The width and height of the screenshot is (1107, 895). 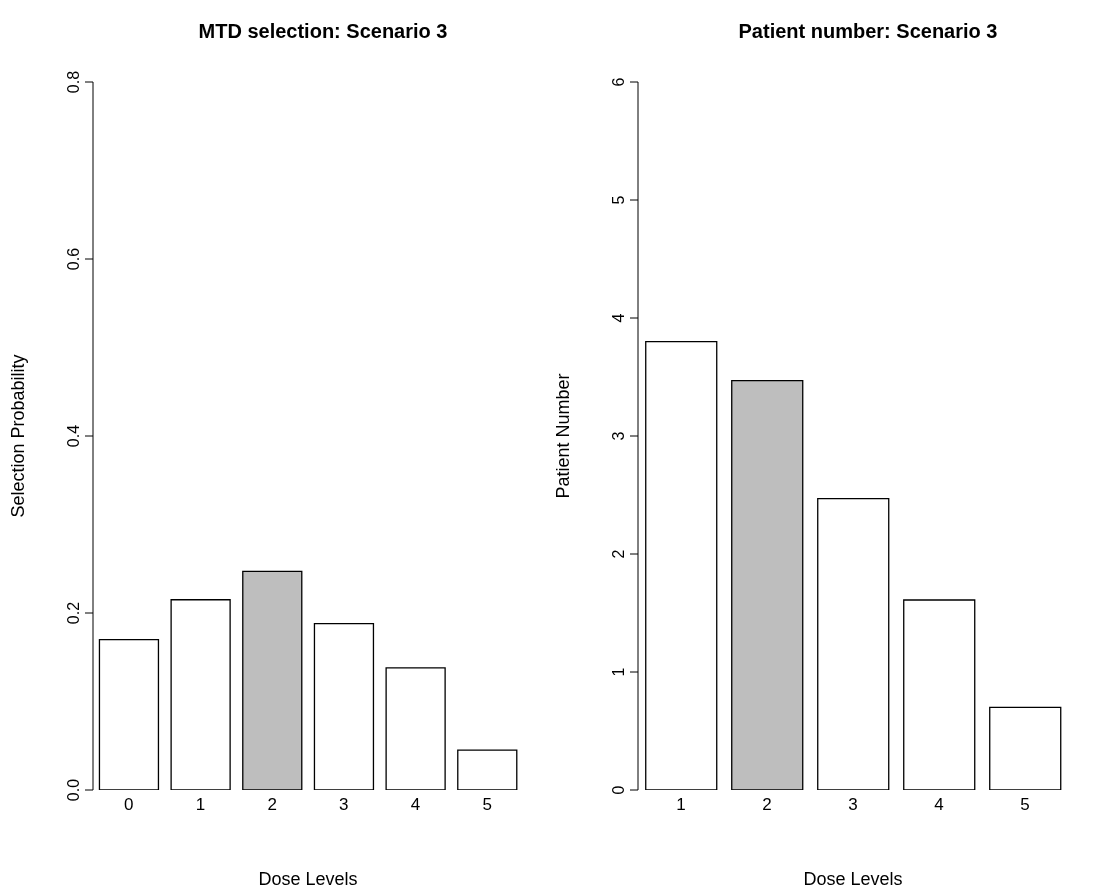 I want to click on y-tick-label: 0.0, so click(x=73, y=790).